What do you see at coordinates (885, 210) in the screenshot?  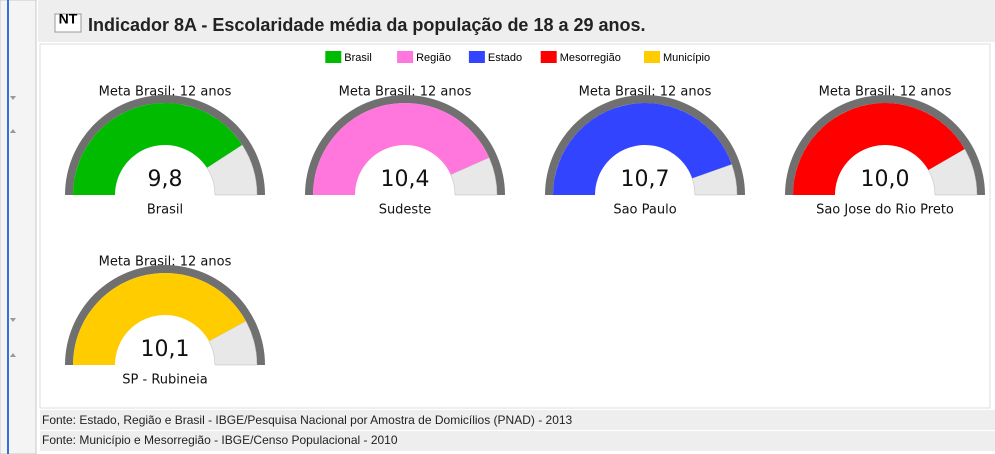 I see `gauge-name: Sao Jose do Rio Preto` at bounding box center [885, 210].